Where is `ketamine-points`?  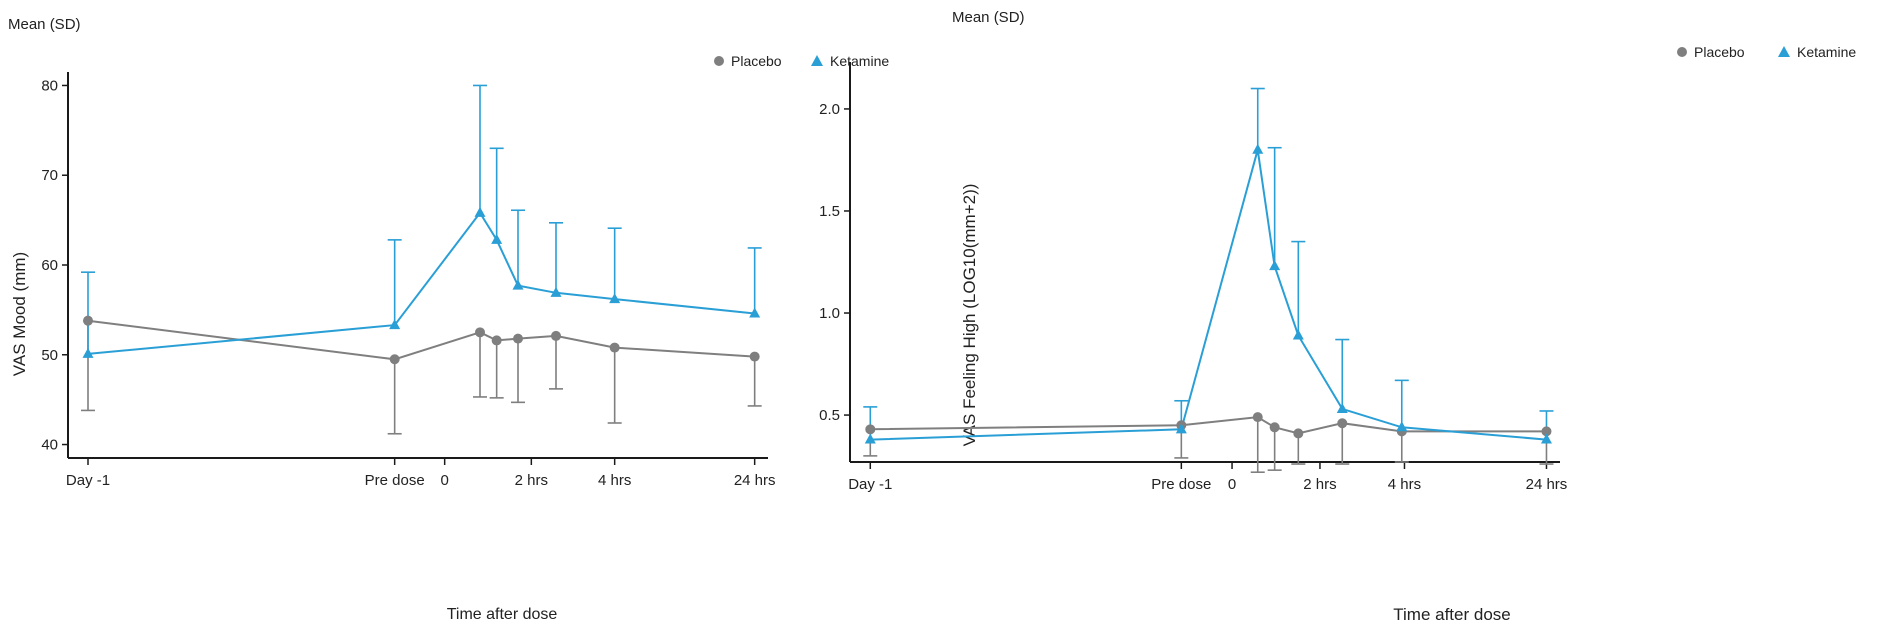
ketamine-points is located at coordinates (421, 282).